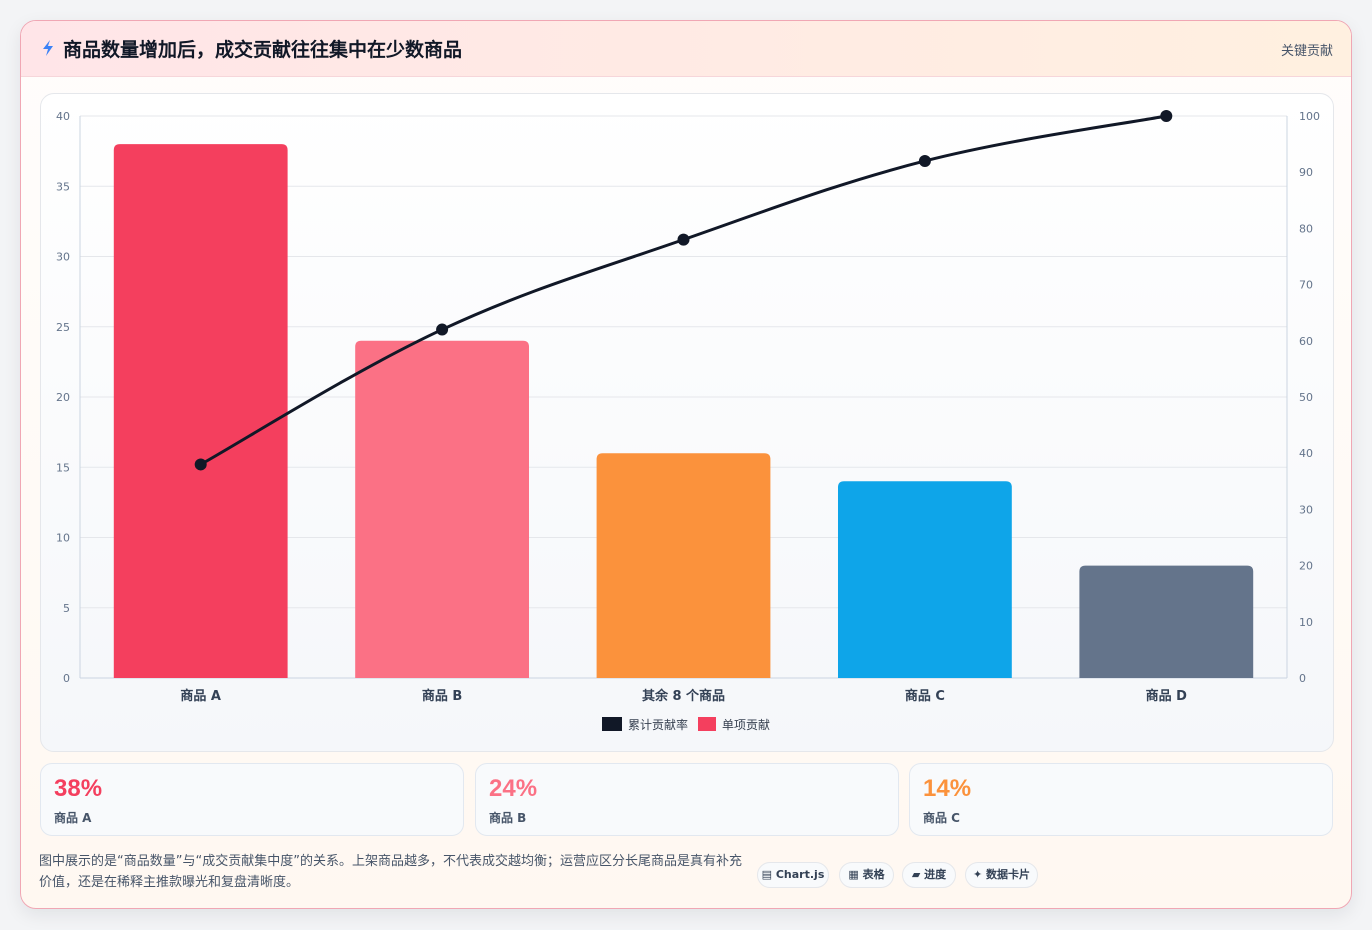 Image resolution: width=1372 pixels, height=930 pixels. What do you see at coordinates (1306, 622) in the screenshot?
I see `y-right-tick-label: 10` at bounding box center [1306, 622].